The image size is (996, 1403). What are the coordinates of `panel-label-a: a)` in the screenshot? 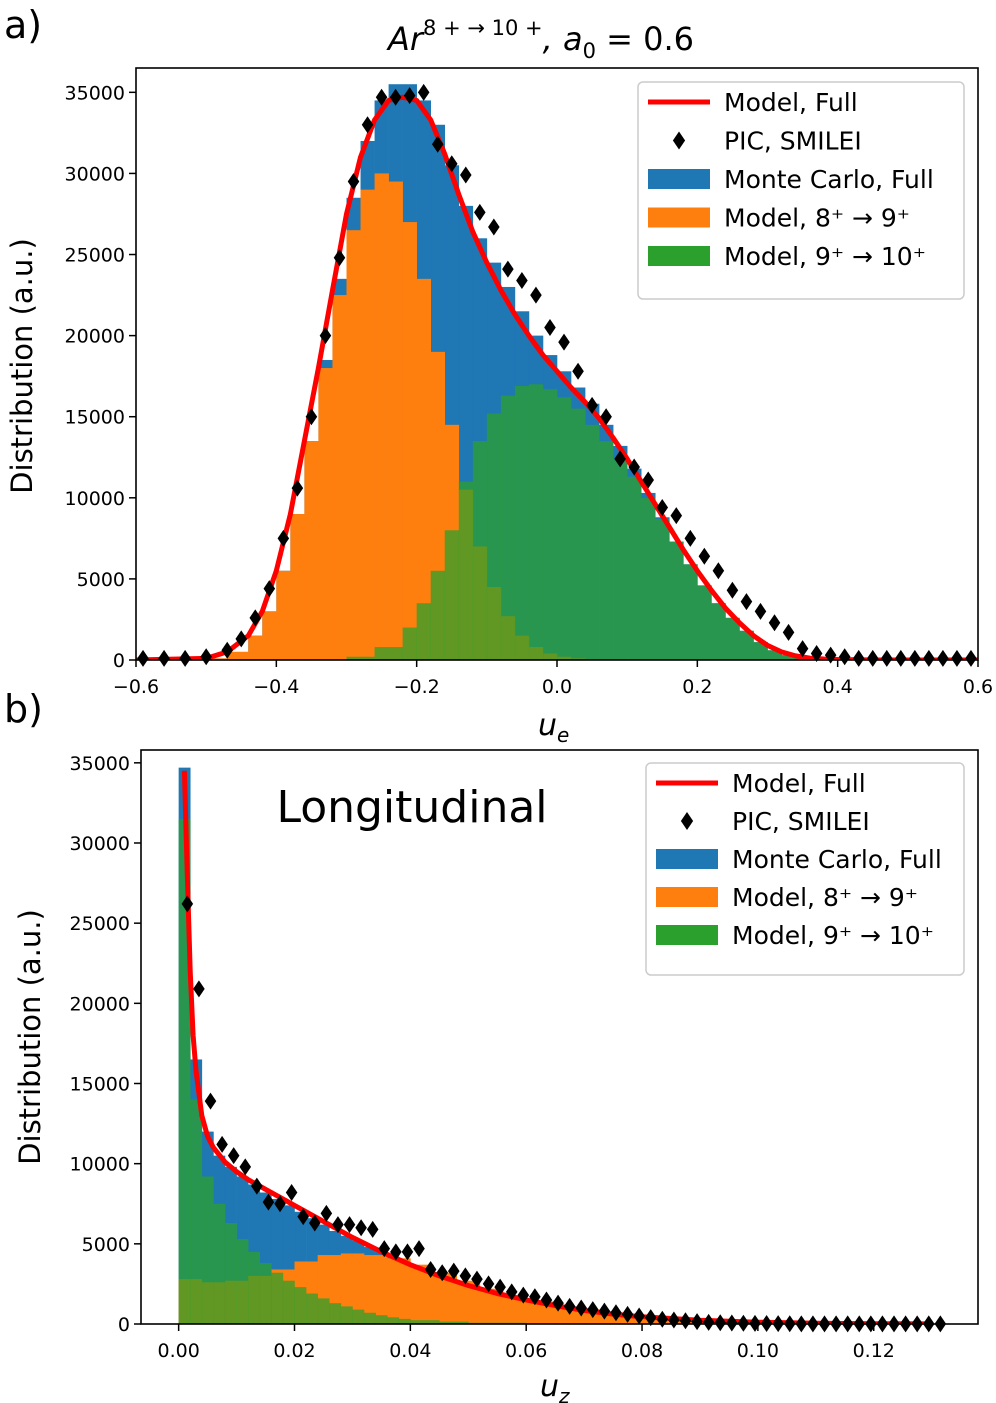 It's located at (23, 25).